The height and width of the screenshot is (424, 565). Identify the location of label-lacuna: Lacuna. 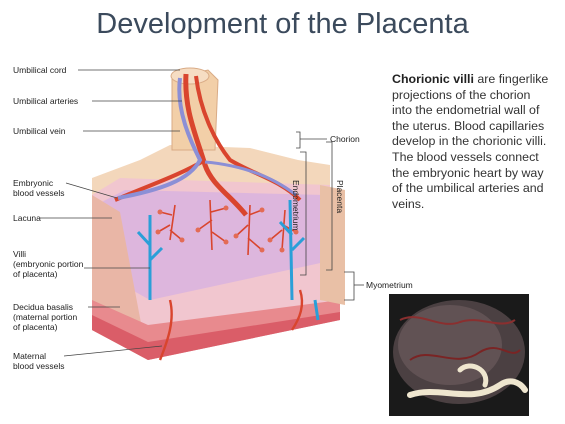
(27, 218).